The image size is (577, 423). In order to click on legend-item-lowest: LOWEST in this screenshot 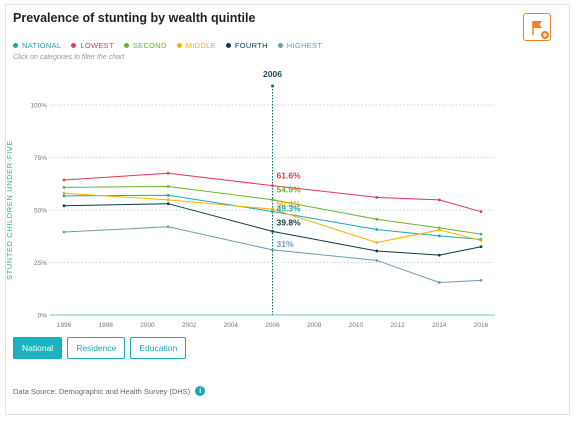, I will do `click(92, 45)`.